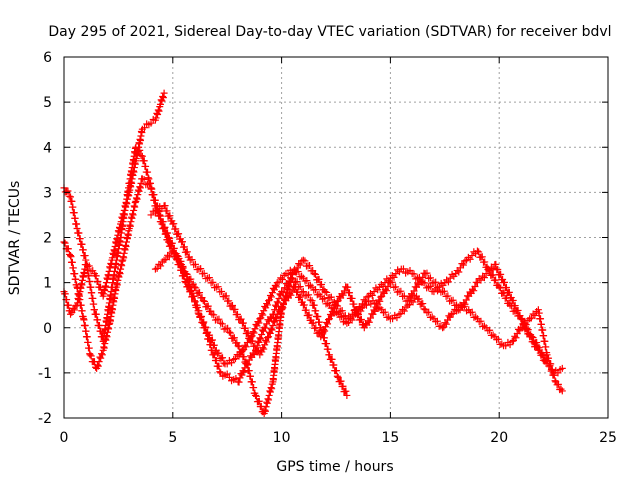 The width and height of the screenshot is (640, 480). I want to click on y-tick-label: 0, so click(47, 329).